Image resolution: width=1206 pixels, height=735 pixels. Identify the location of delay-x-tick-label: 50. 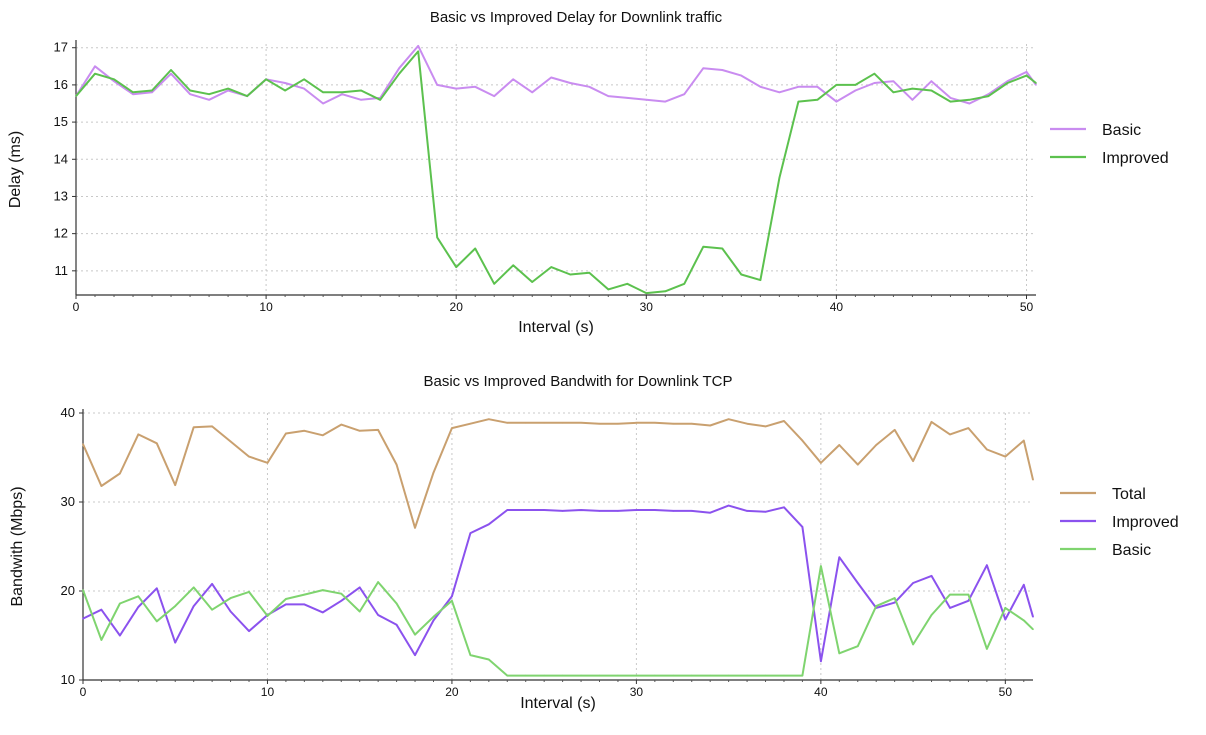
(1027, 307).